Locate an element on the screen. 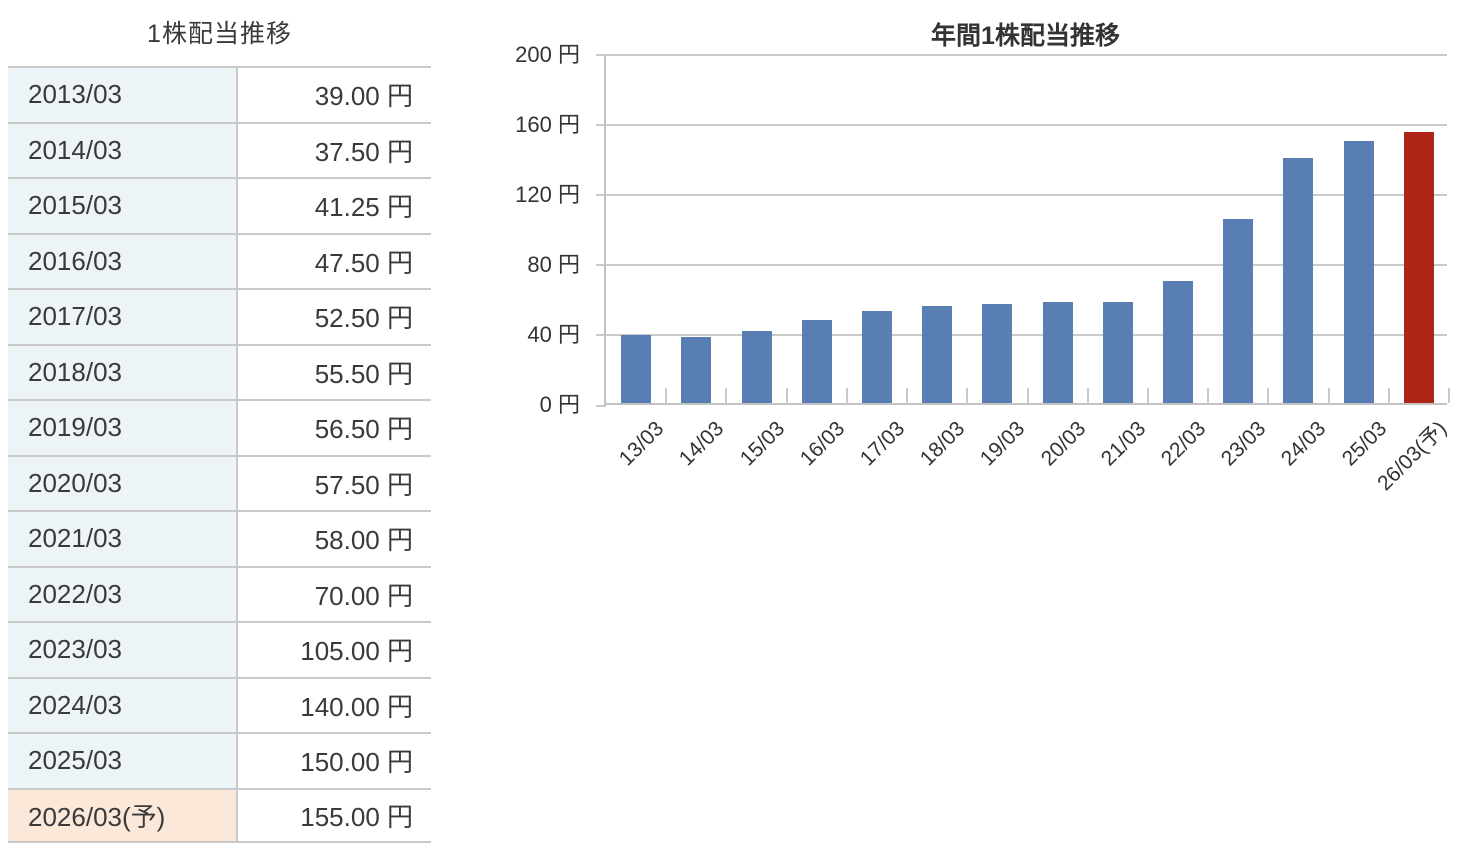  year-cell: 2014/03 is located at coordinates (123, 150).